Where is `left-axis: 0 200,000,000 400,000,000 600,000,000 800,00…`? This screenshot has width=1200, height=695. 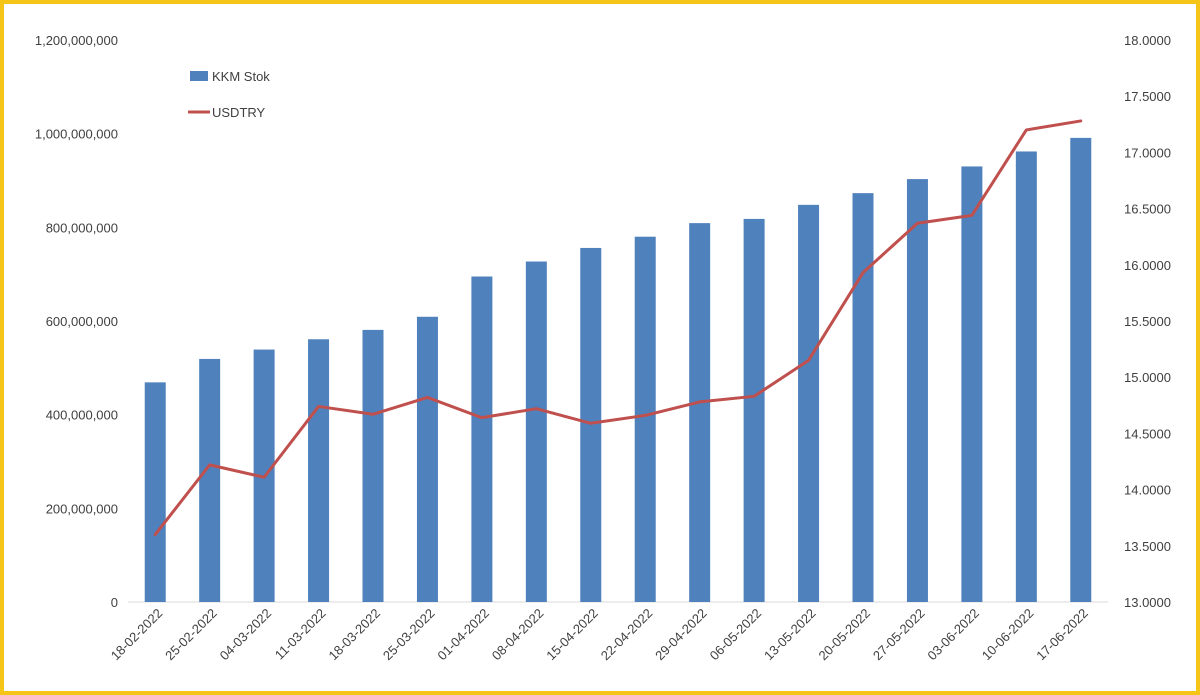
left-axis: 0 200,000,000 400,000,000 600,000,000 800,00… is located at coordinates (76, 321).